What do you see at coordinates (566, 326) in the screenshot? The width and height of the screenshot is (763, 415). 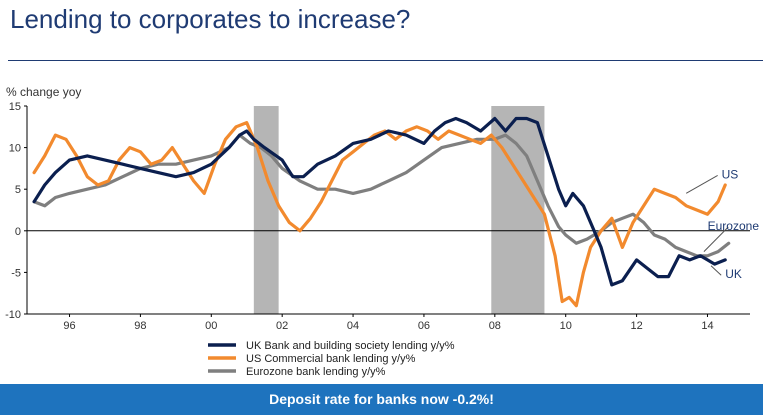 I see `x-tick-label: 10` at bounding box center [566, 326].